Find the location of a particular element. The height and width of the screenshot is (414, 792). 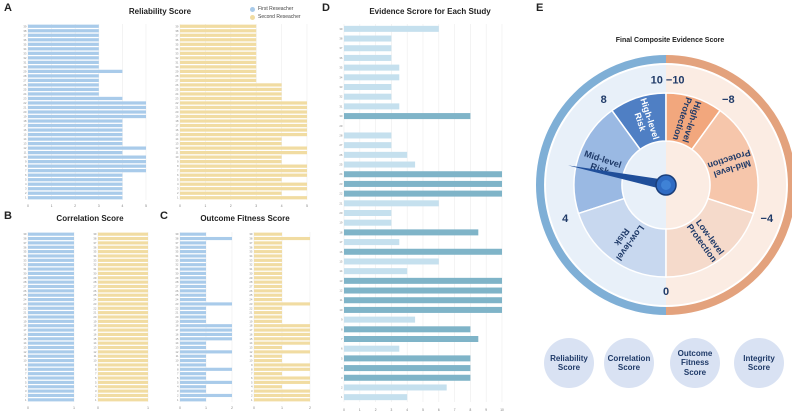

y-tick-label: 5 is located at coordinates (26, 180).